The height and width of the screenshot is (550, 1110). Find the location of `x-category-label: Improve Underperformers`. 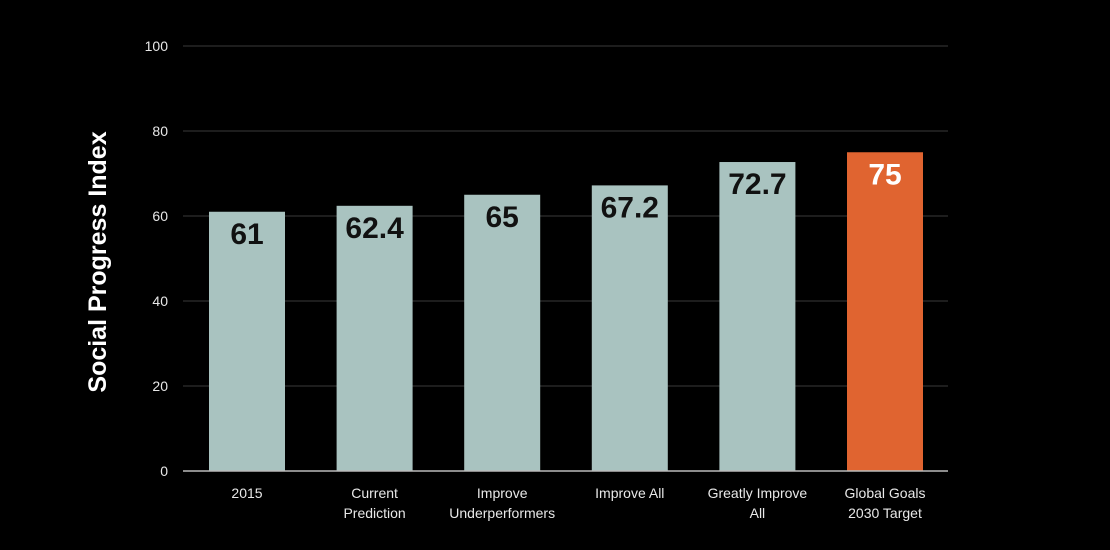

x-category-label: Improve Underperformers is located at coordinates (502, 503).